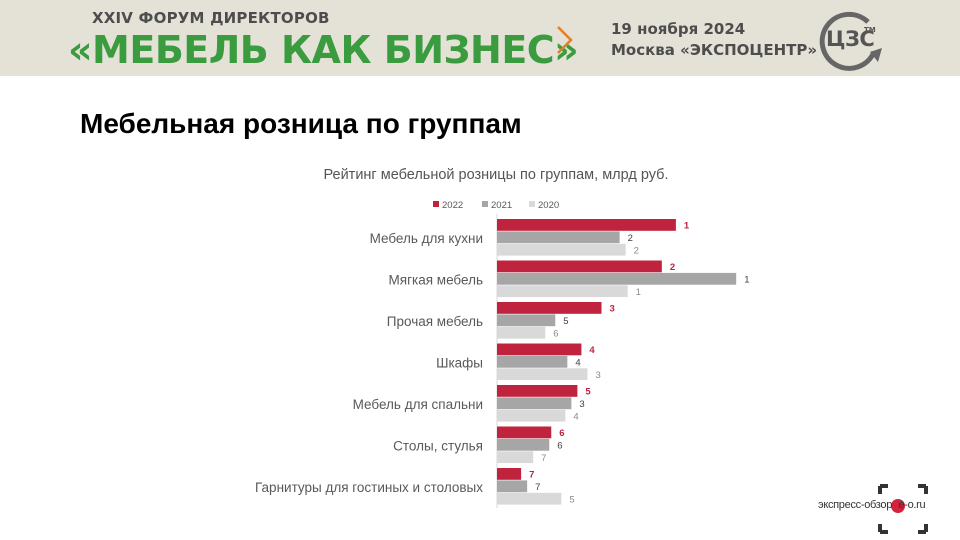 The width and height of the screenshot is (960, 540). Describe the element at coordinates (301, 123) in the screenshot. I see `page-title: Мебельная розница по группам` at that location.